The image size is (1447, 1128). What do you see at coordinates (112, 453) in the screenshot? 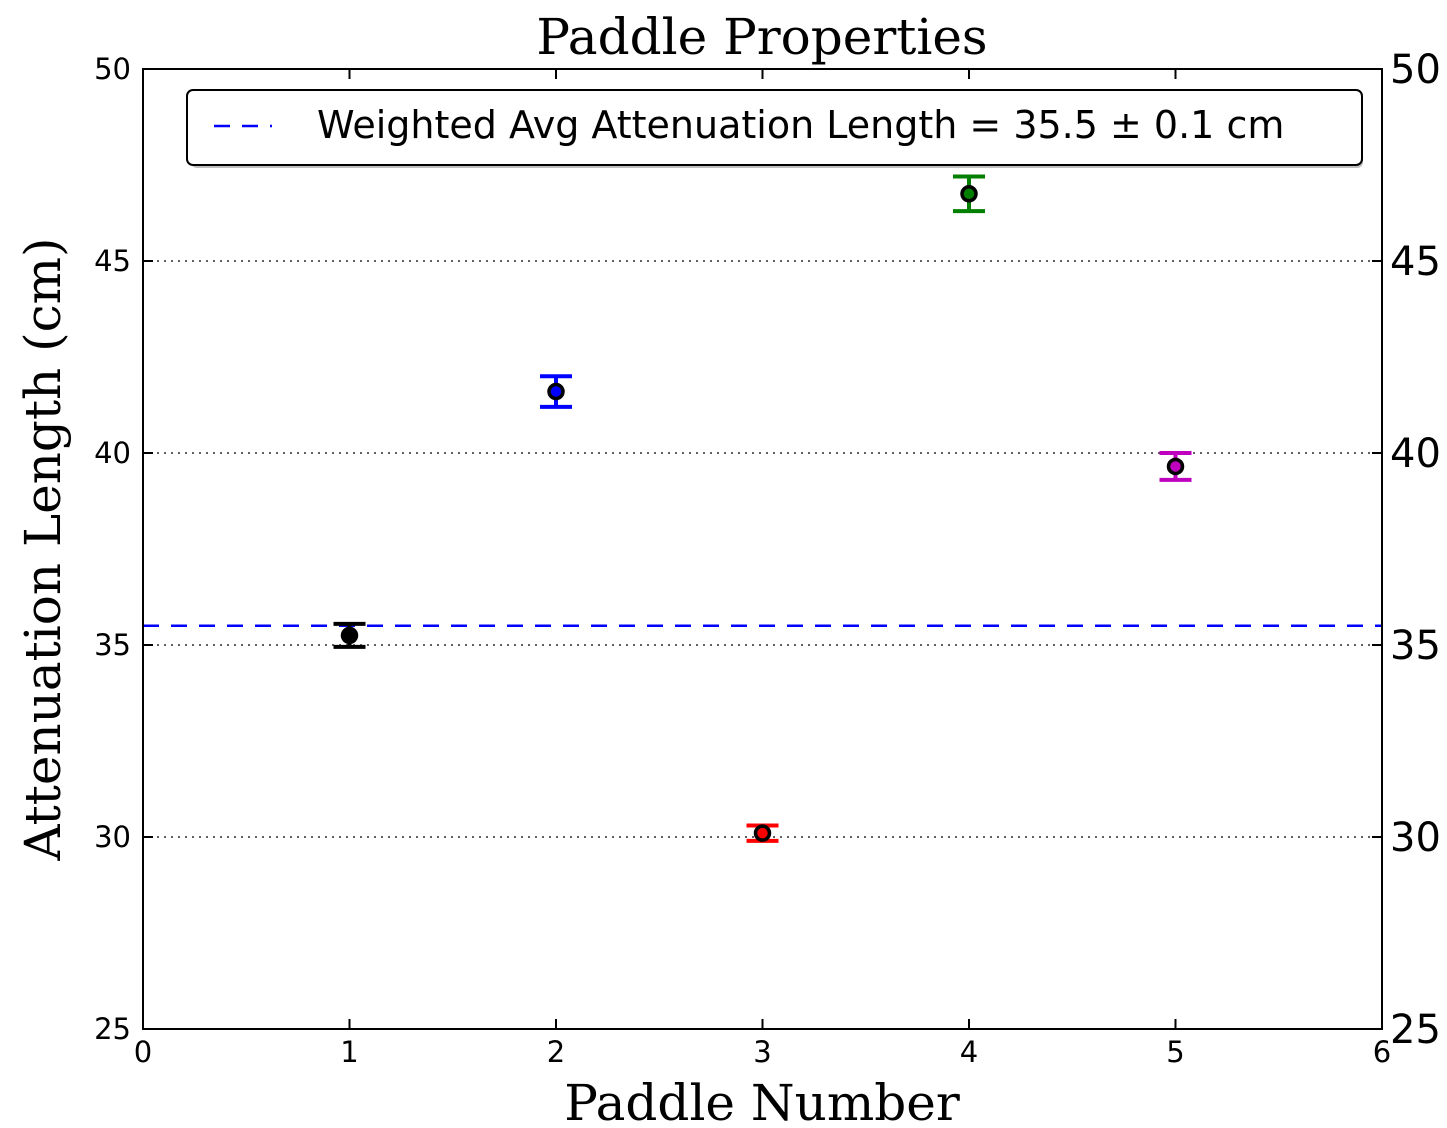
I see `y-tick-label-left: 40` at bounding box center [112, 453].